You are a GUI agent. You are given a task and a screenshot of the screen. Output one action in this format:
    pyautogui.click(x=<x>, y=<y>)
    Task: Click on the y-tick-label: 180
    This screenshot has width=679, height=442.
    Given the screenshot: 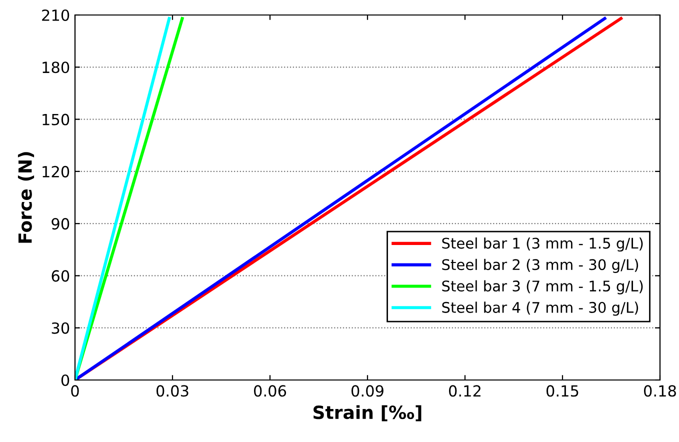 What is the action you would take?
    pyautogui.click(x=56, y=68)
    